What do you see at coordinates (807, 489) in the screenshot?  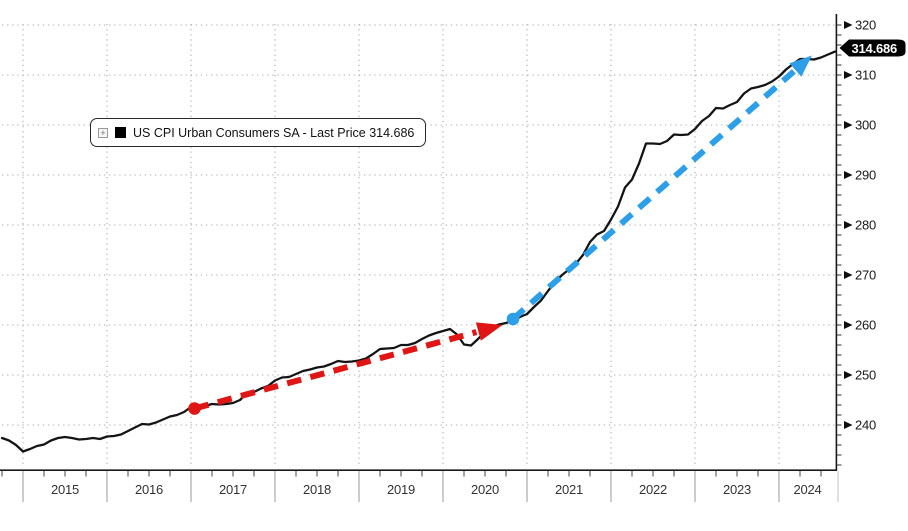 I see `x-year-label: 2024` at bounding box center [807, 489].